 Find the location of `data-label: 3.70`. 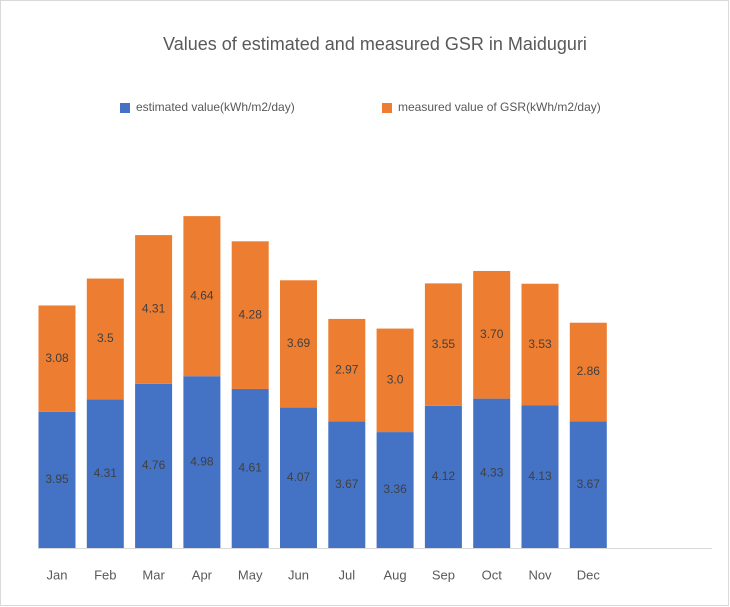

data-label: 3.70 is located at coordinates (492, 334).